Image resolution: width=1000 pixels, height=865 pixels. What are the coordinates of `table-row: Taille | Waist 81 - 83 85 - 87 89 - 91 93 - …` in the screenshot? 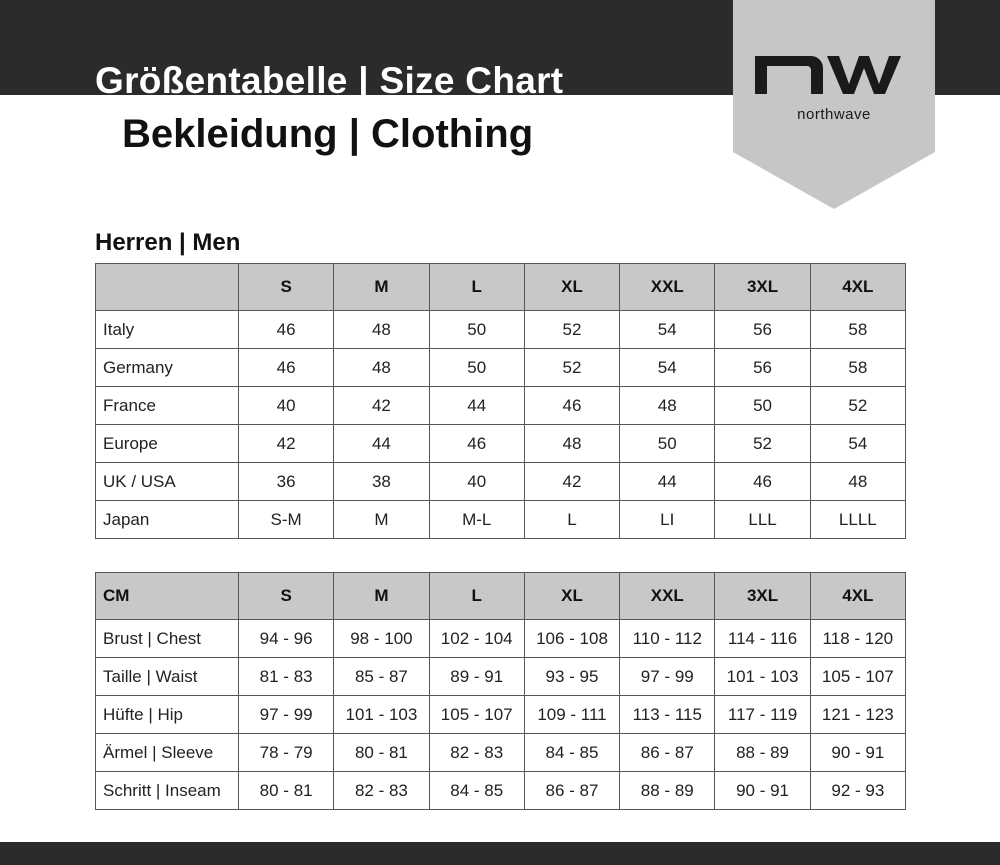 It's located at (501, 676).